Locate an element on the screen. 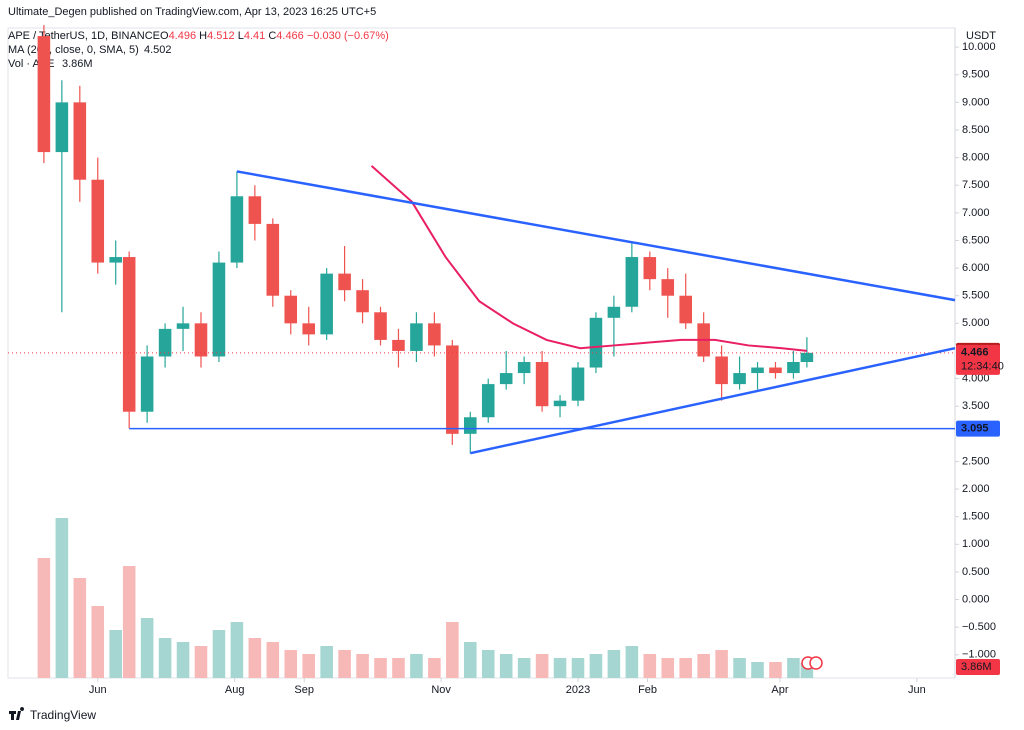  y-tick-label: −0.500 is located at coordinates (979, 627).